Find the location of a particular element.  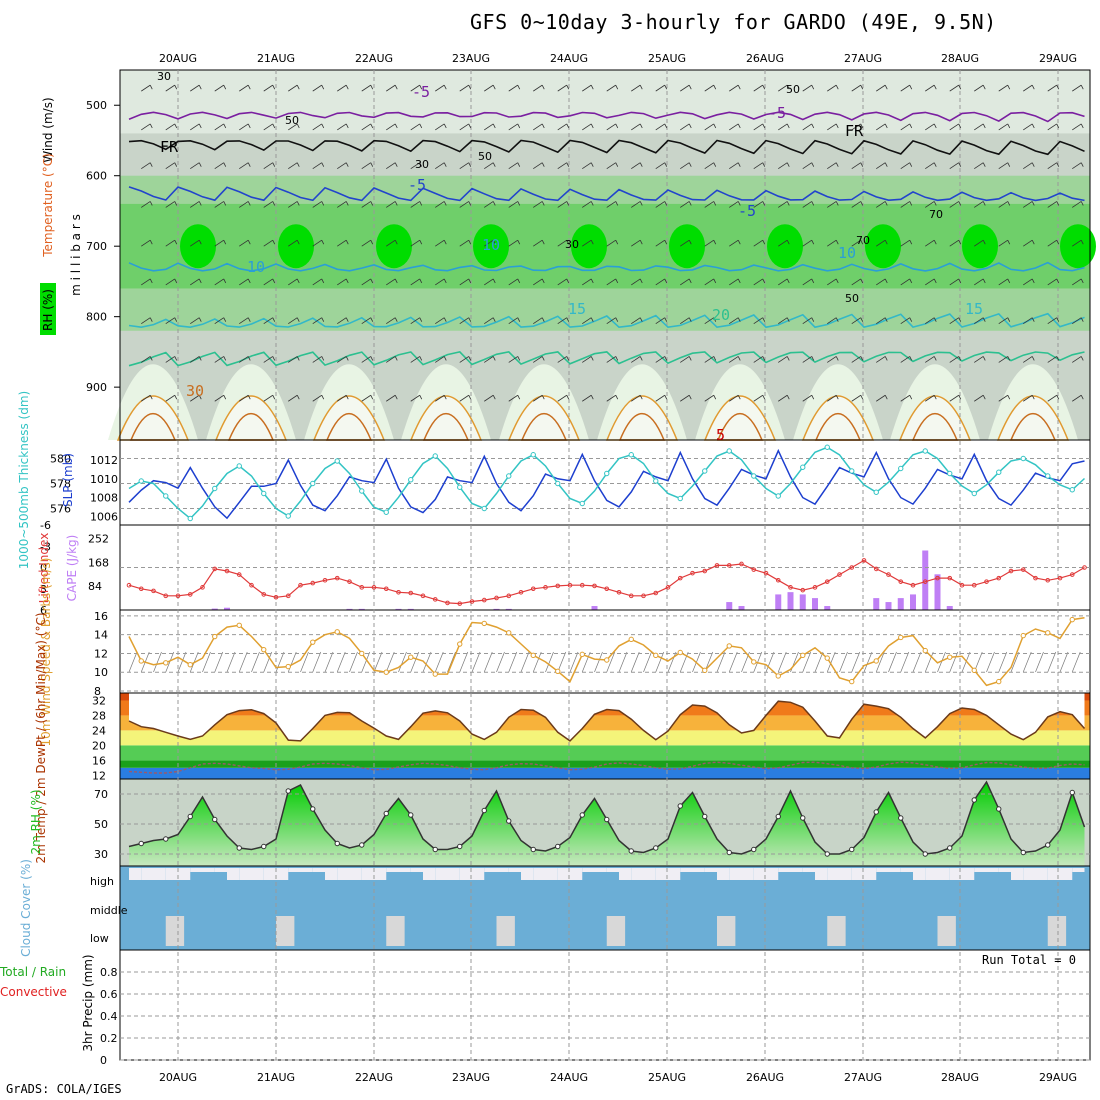

date-label-bottom: 20AUG is located at coordinates (178, 1077).